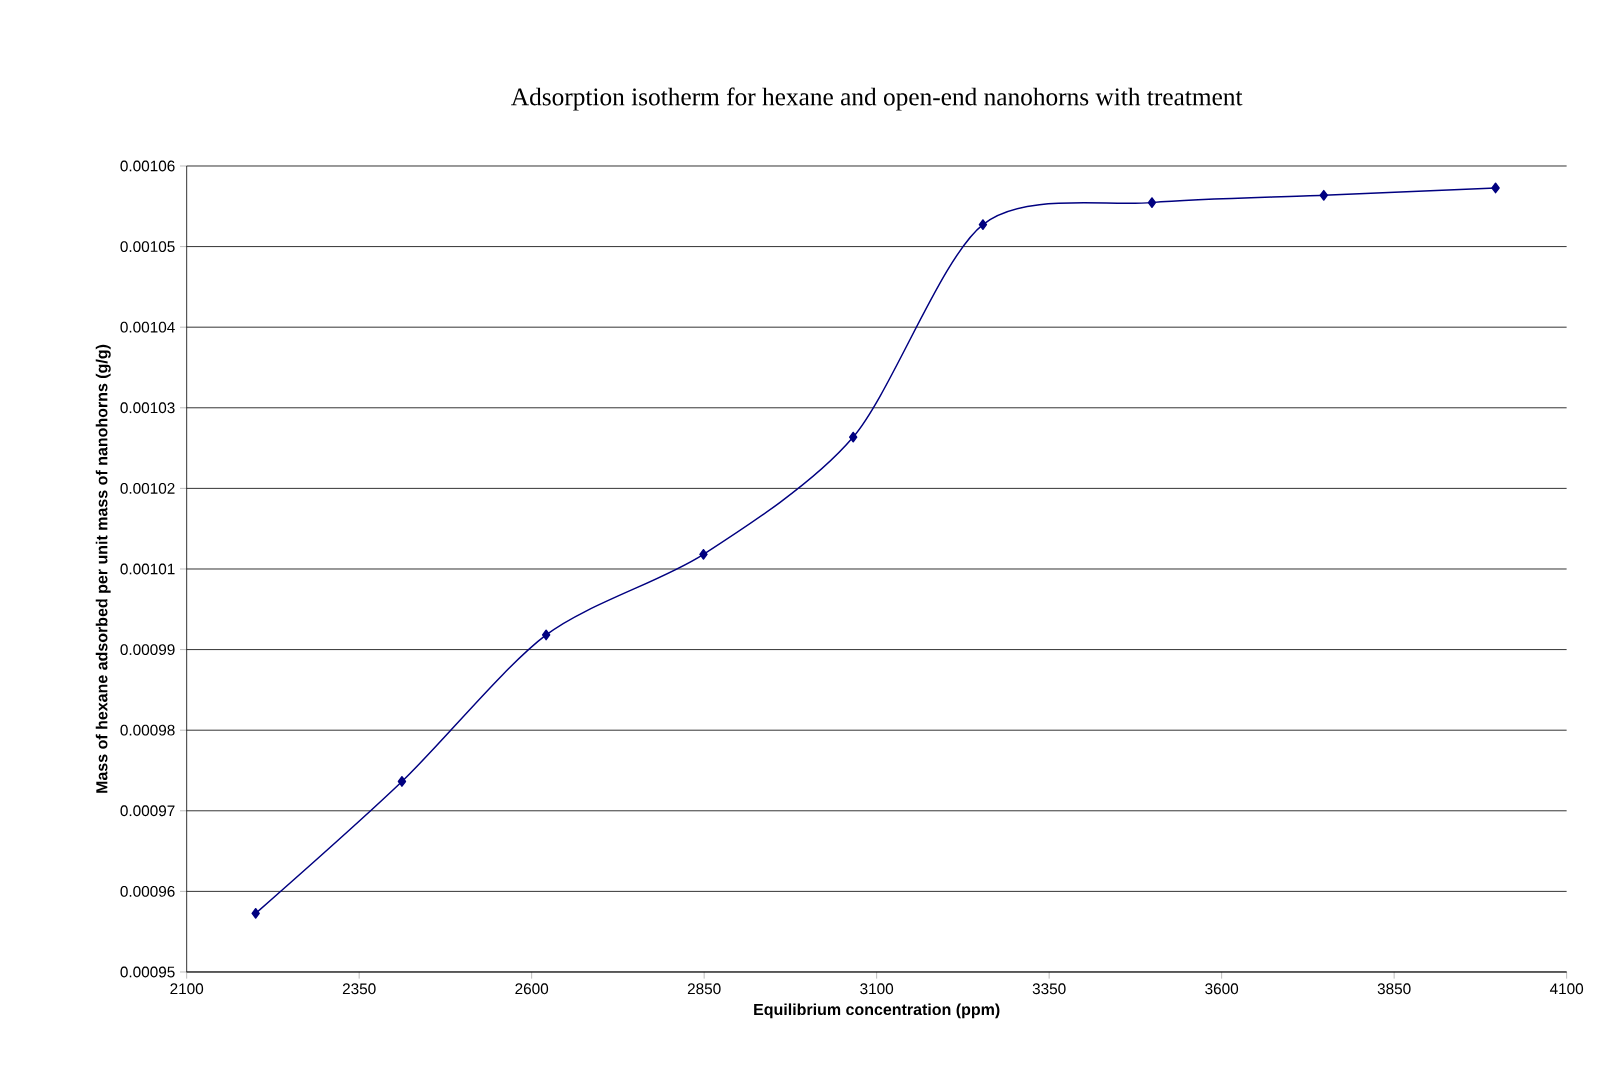  What do you see at coordinates (147, 569) in the screenshot?
I see `y-tick-label: 0.00101` at bounding box center [147, 569].